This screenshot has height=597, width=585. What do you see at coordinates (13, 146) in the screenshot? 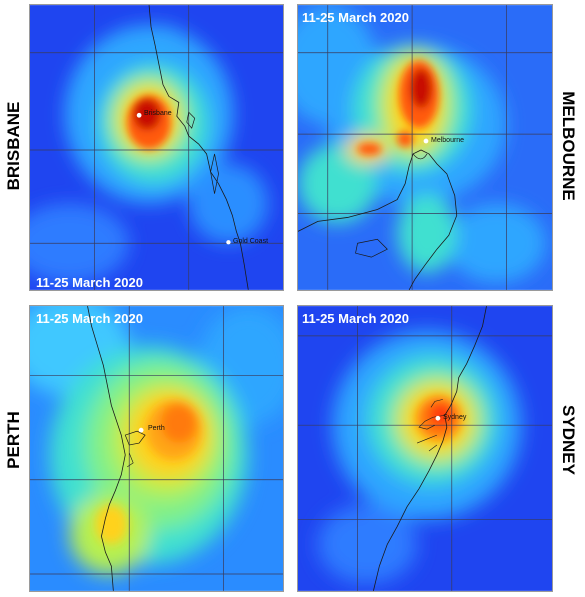
I see `region-label-brisbane: BRISBANE` at bounding box center [13, 146].